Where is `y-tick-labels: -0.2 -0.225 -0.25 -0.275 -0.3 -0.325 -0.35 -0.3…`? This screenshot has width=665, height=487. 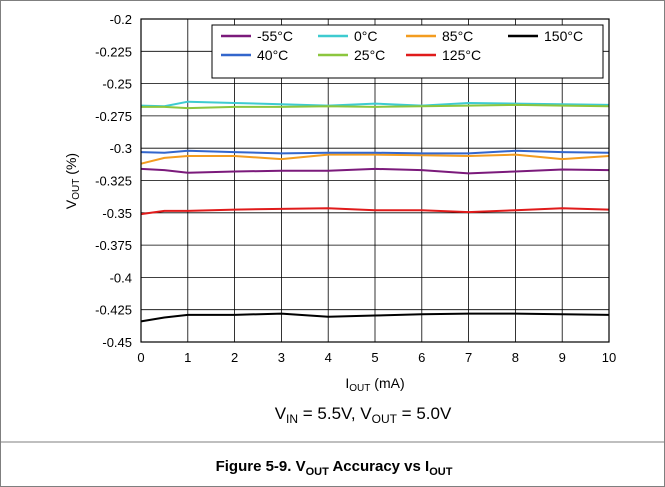 y-tick-labels: -0.2 -0.225 -0.25 -0.275 -0.3 -0.325 -0.35 -0.3… is located at coordinates (113, 181).